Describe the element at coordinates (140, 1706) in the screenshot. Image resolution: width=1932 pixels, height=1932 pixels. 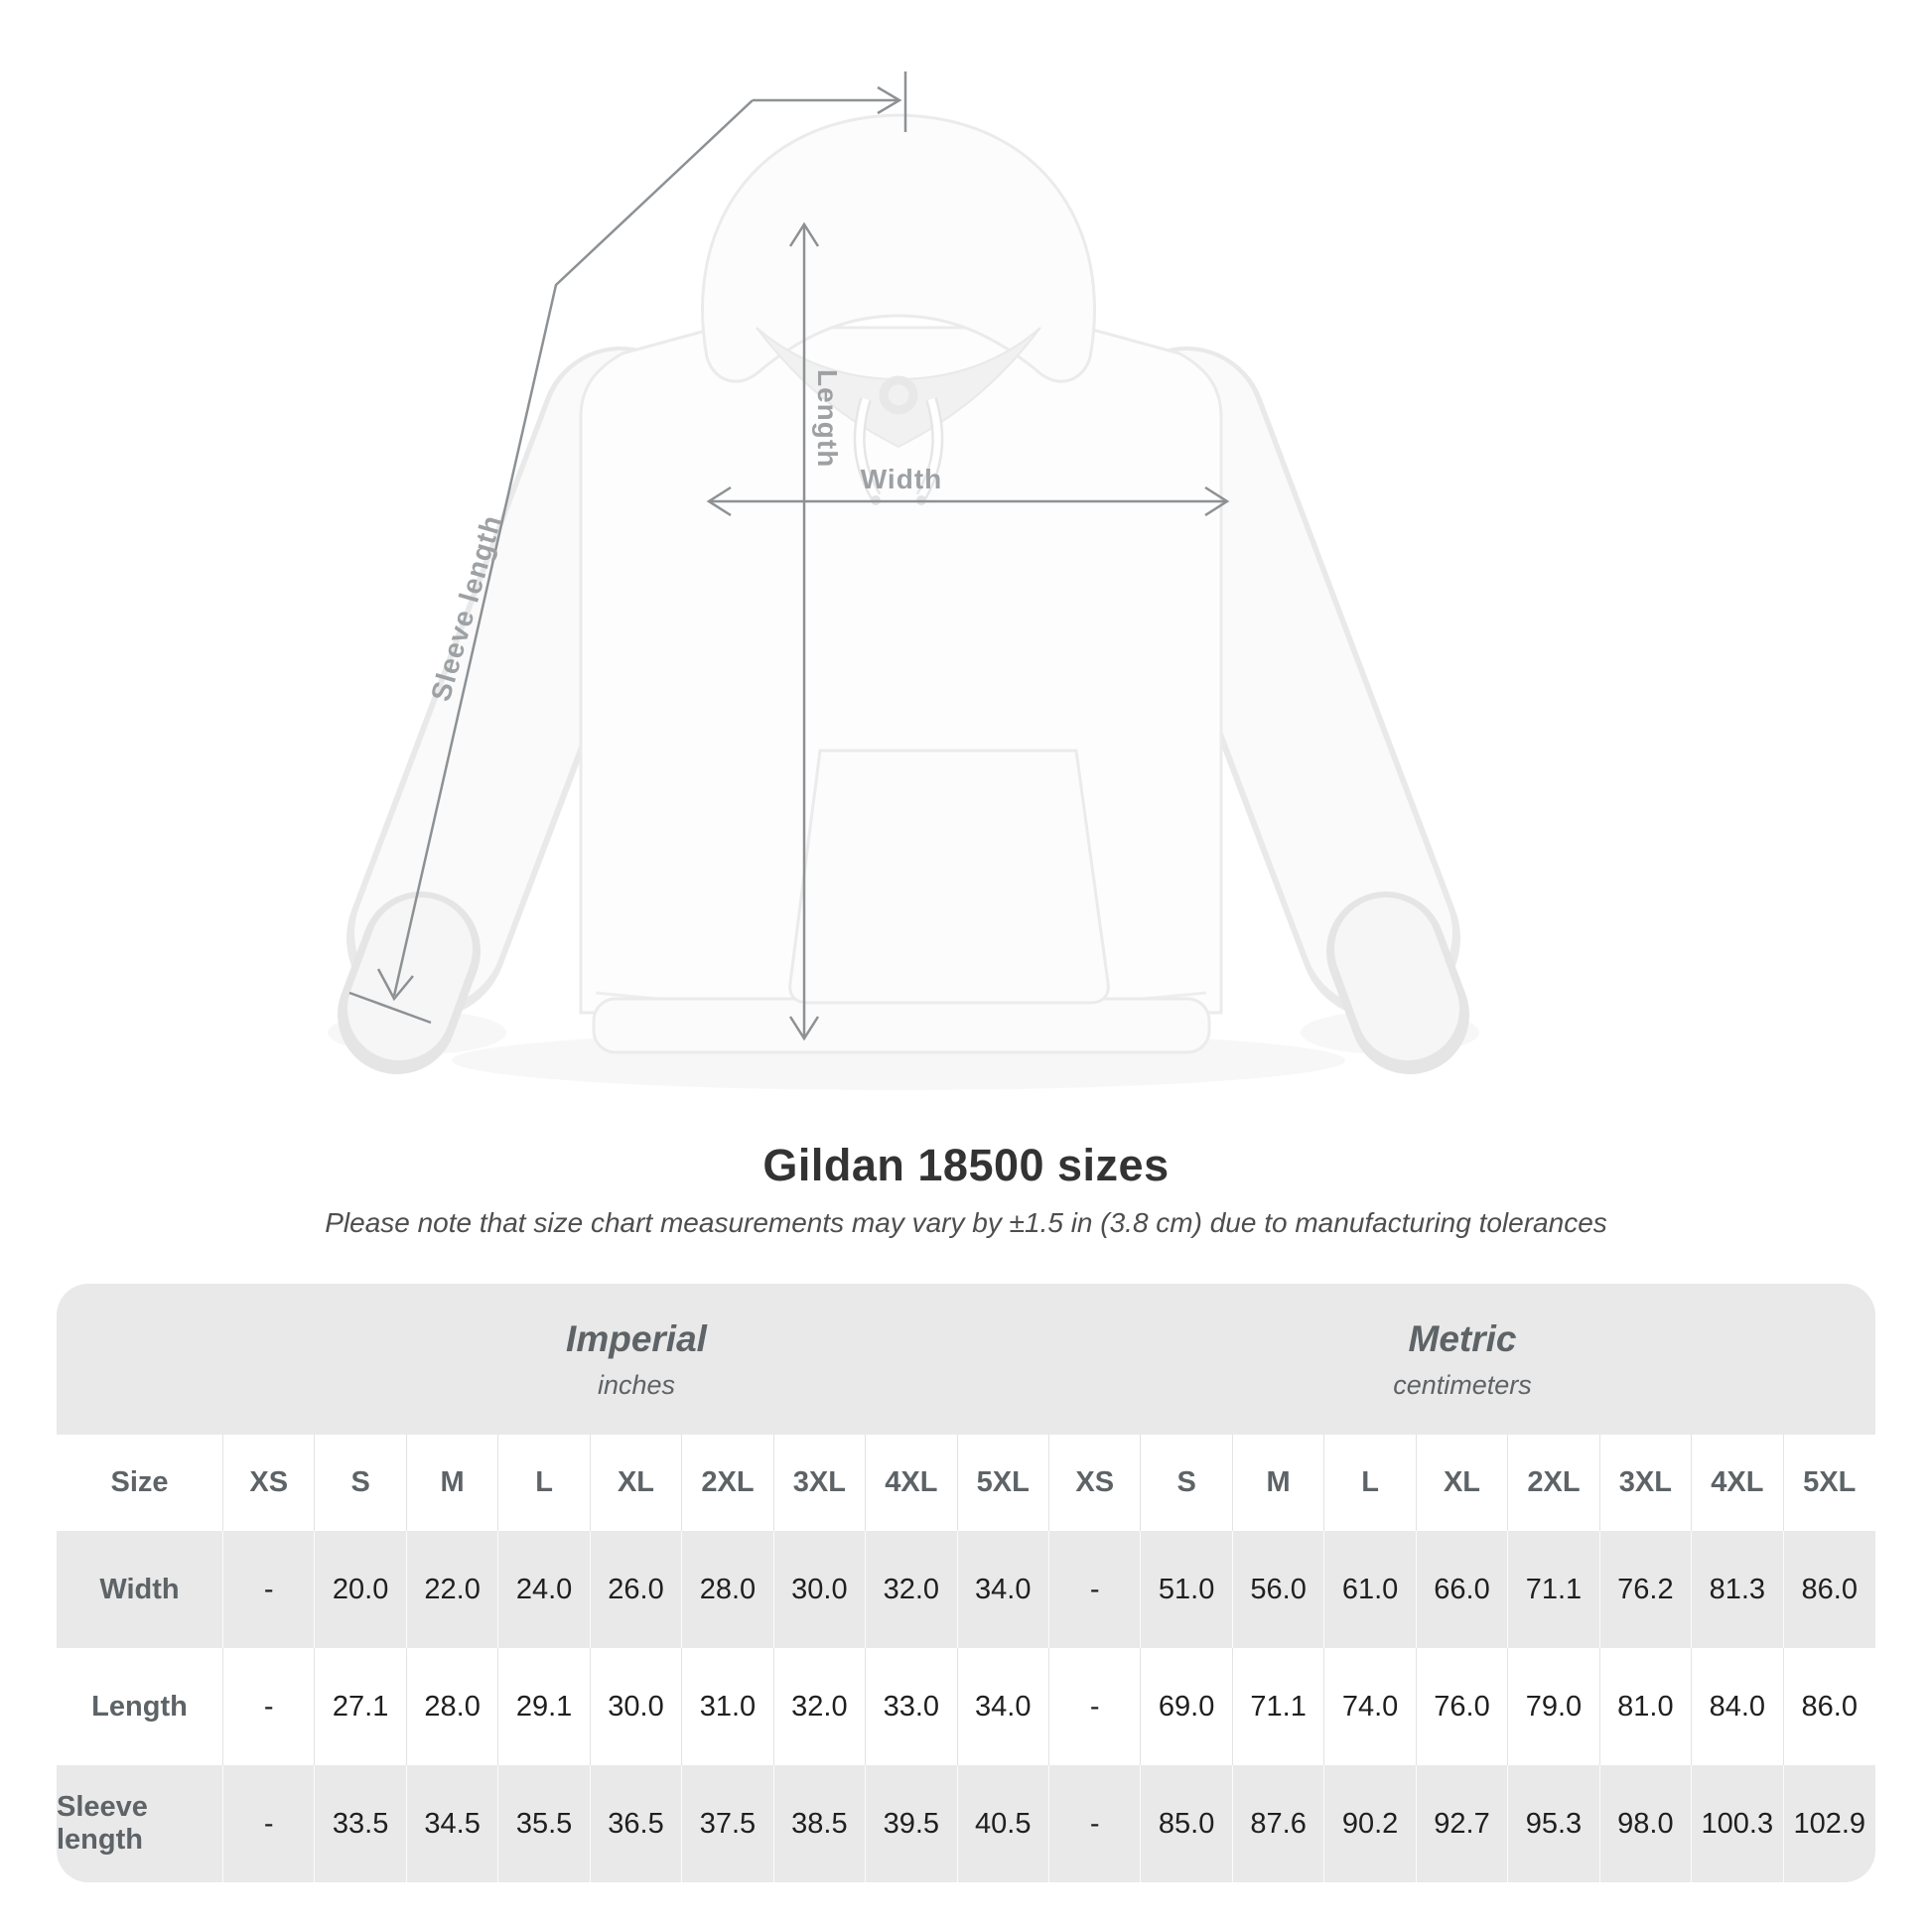
I see `row-label: Length` at that location.